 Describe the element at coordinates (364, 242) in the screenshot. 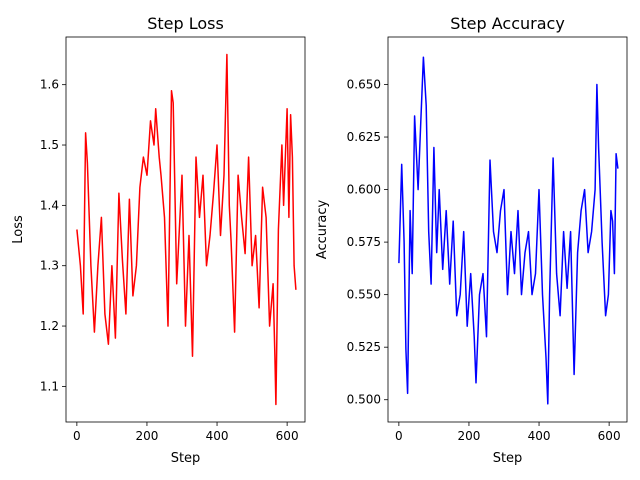

I see `accuracy-y-tick-label: 0.575` at that location.